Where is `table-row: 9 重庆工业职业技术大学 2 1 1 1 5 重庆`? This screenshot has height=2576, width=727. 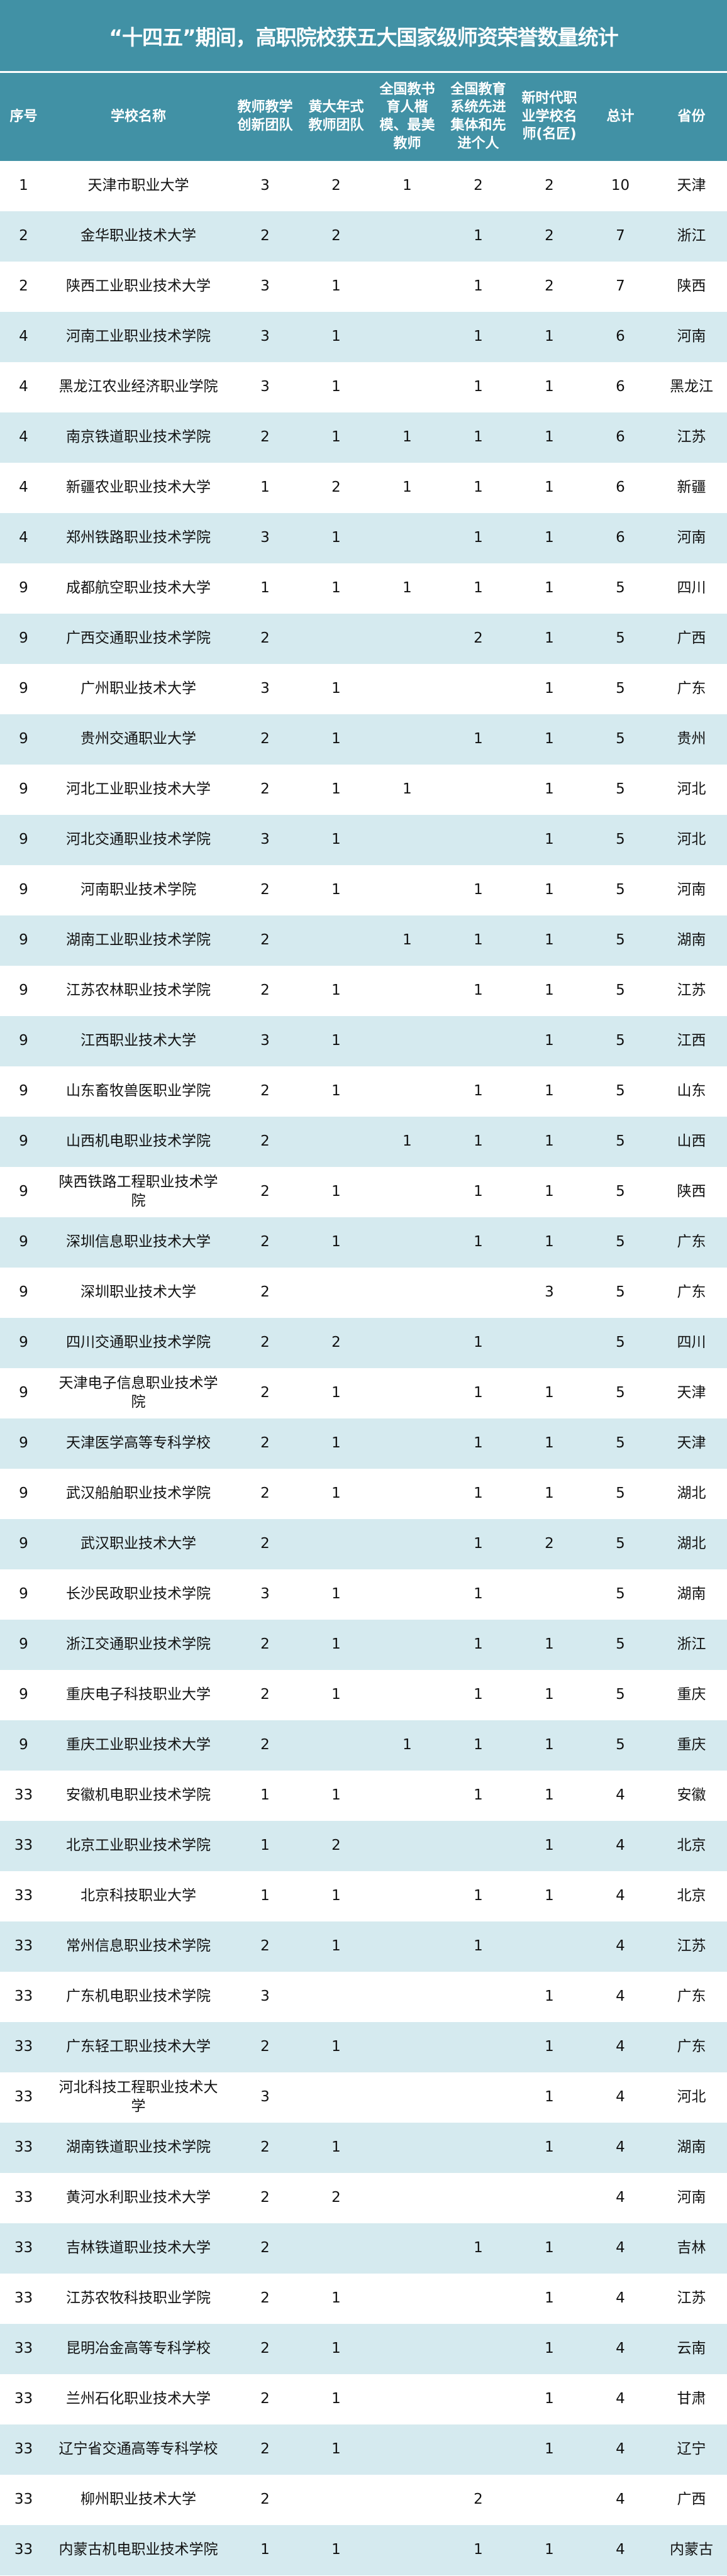
table-row: 9 重庆工业职业技术大学 2 1 1 1 5 重庆 is located at coordinates (363, 1745).